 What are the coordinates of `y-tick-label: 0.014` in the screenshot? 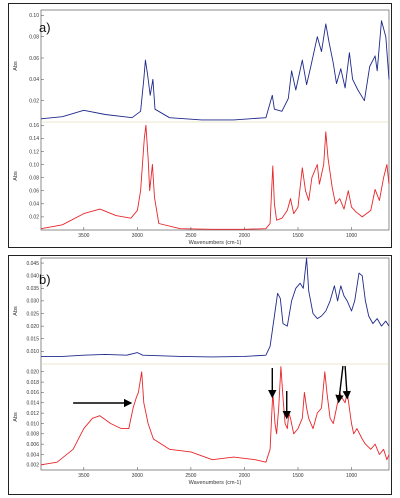 It's located at (32, 404).